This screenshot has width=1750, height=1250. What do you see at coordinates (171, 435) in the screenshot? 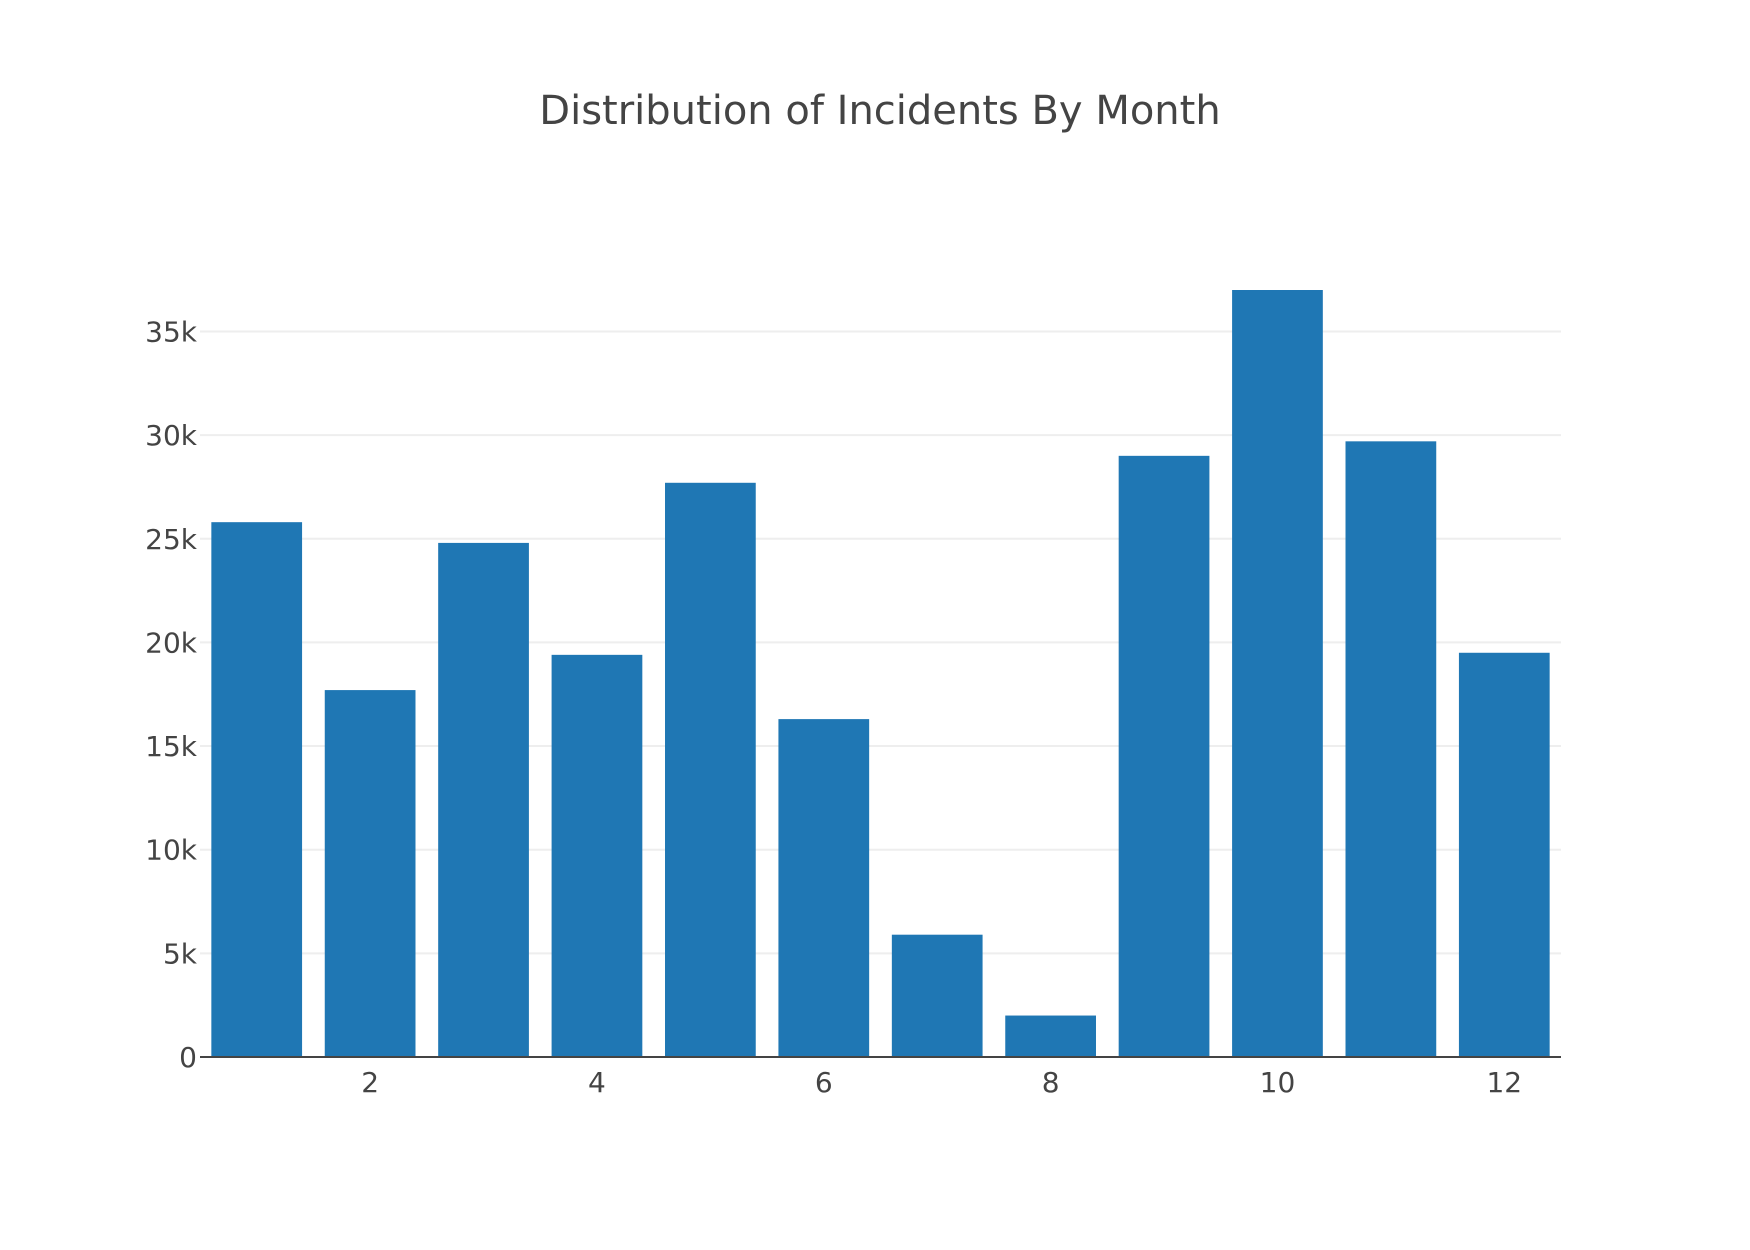
I see `y-tick-label: 30k` at bounding box center [171, 435].